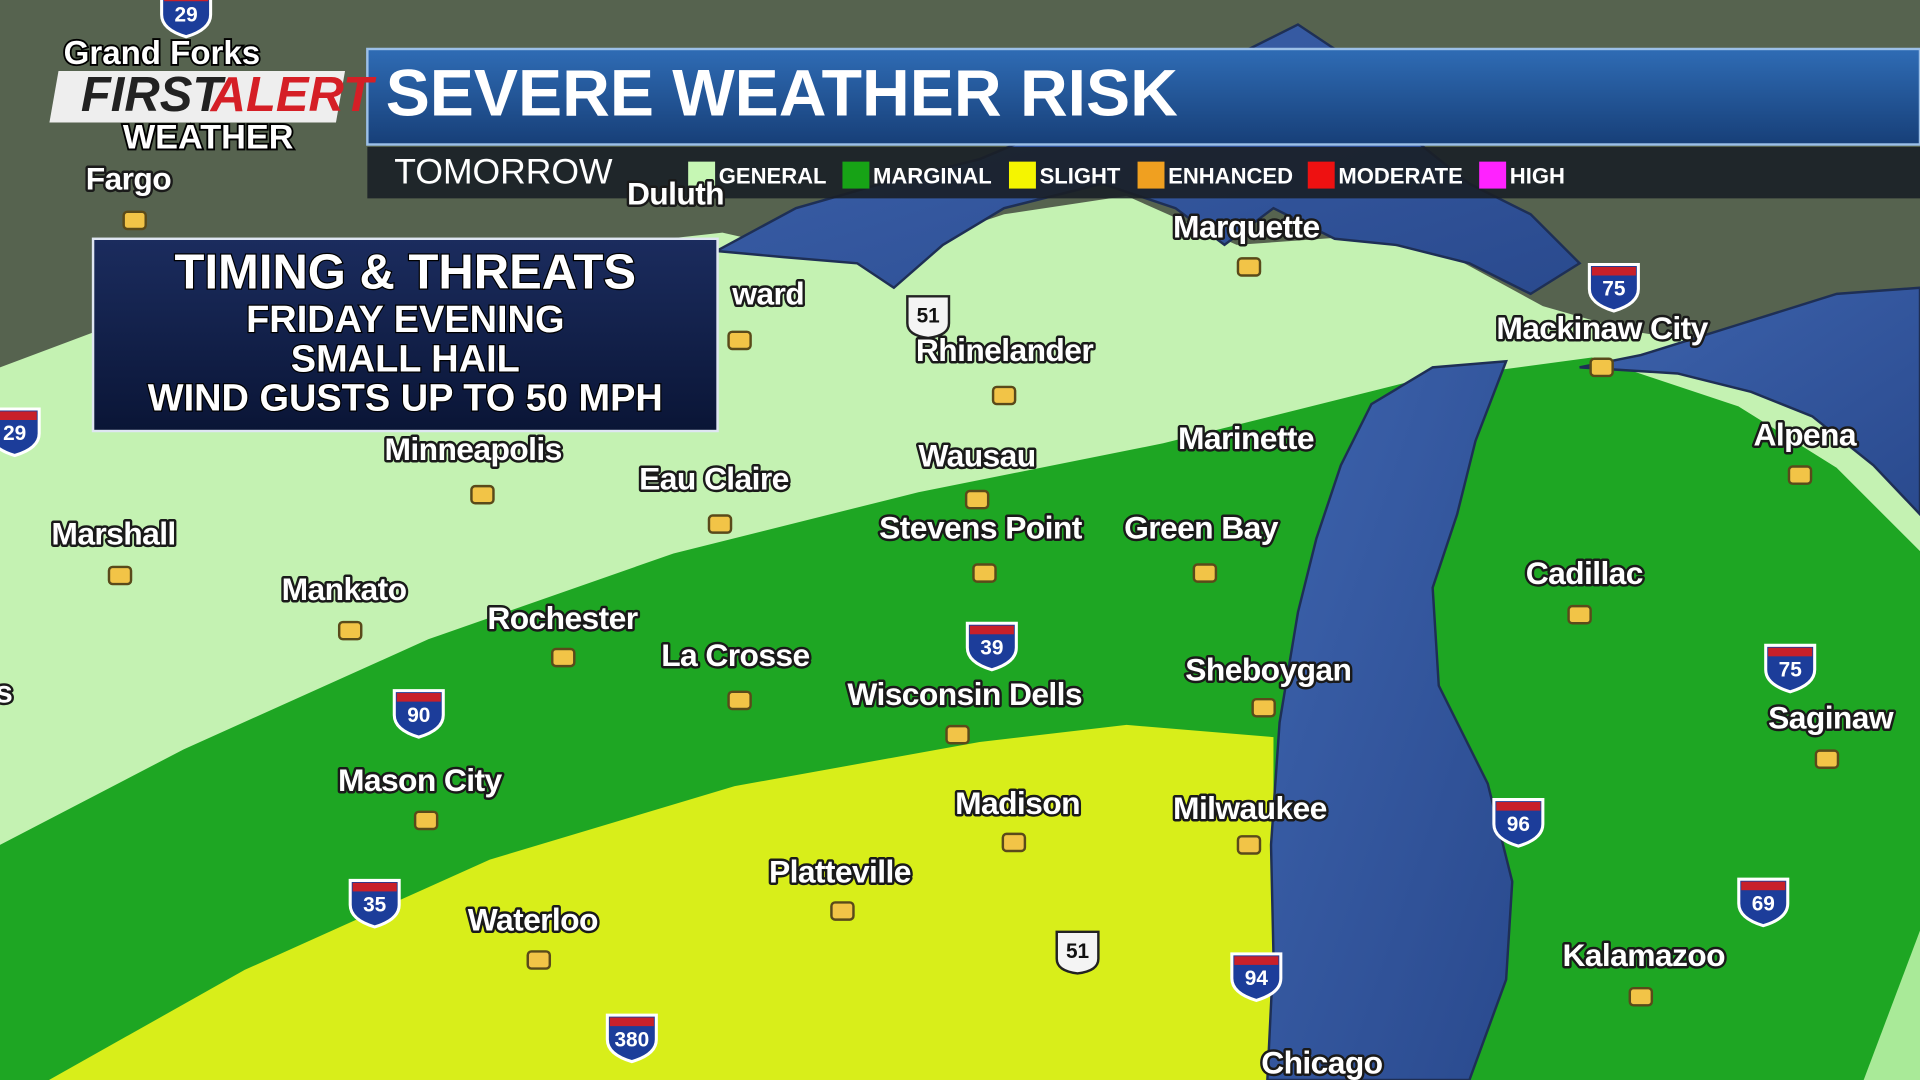 The height and width of the screenshot is (1080, 1920). What do you see at coordinates (735, 655) in the screenshot?
I see `city-label: La Crosse` at bounding box center [735, 655].